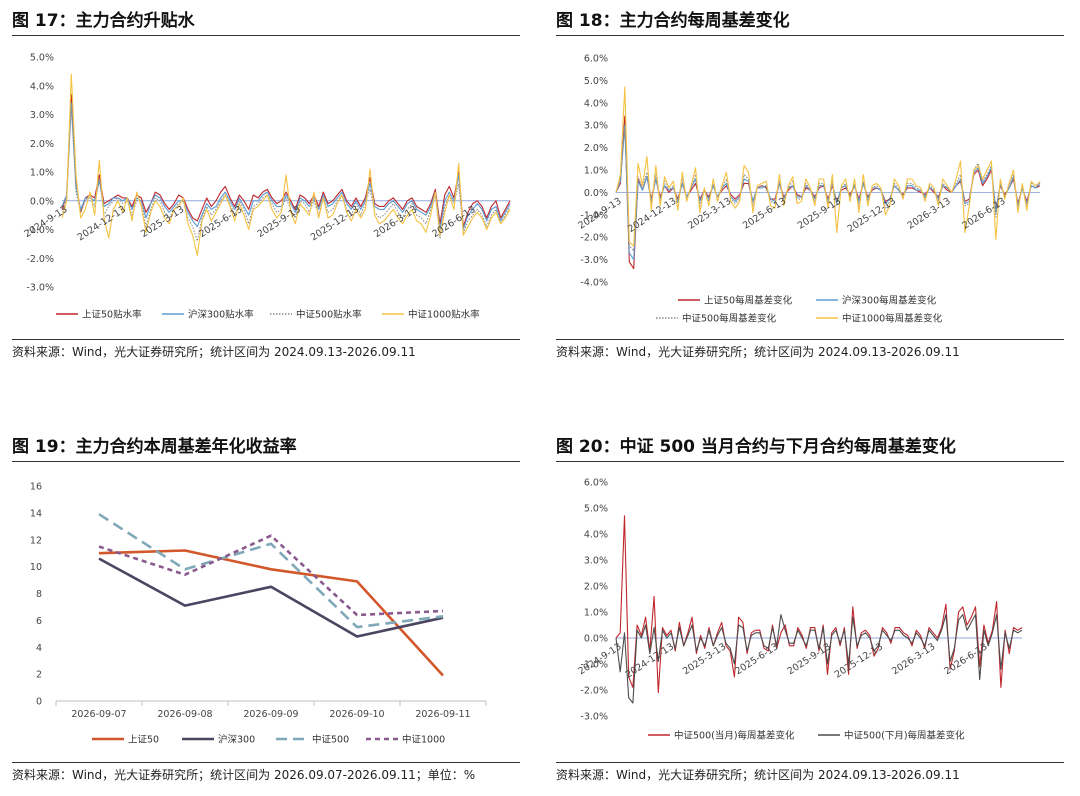 This screenshot has width=1080, height=796. Describe the element at coordinates (904, 736) in the screenshot. I see `legend-label: 中证500(下月)每周基差变化` at that location.